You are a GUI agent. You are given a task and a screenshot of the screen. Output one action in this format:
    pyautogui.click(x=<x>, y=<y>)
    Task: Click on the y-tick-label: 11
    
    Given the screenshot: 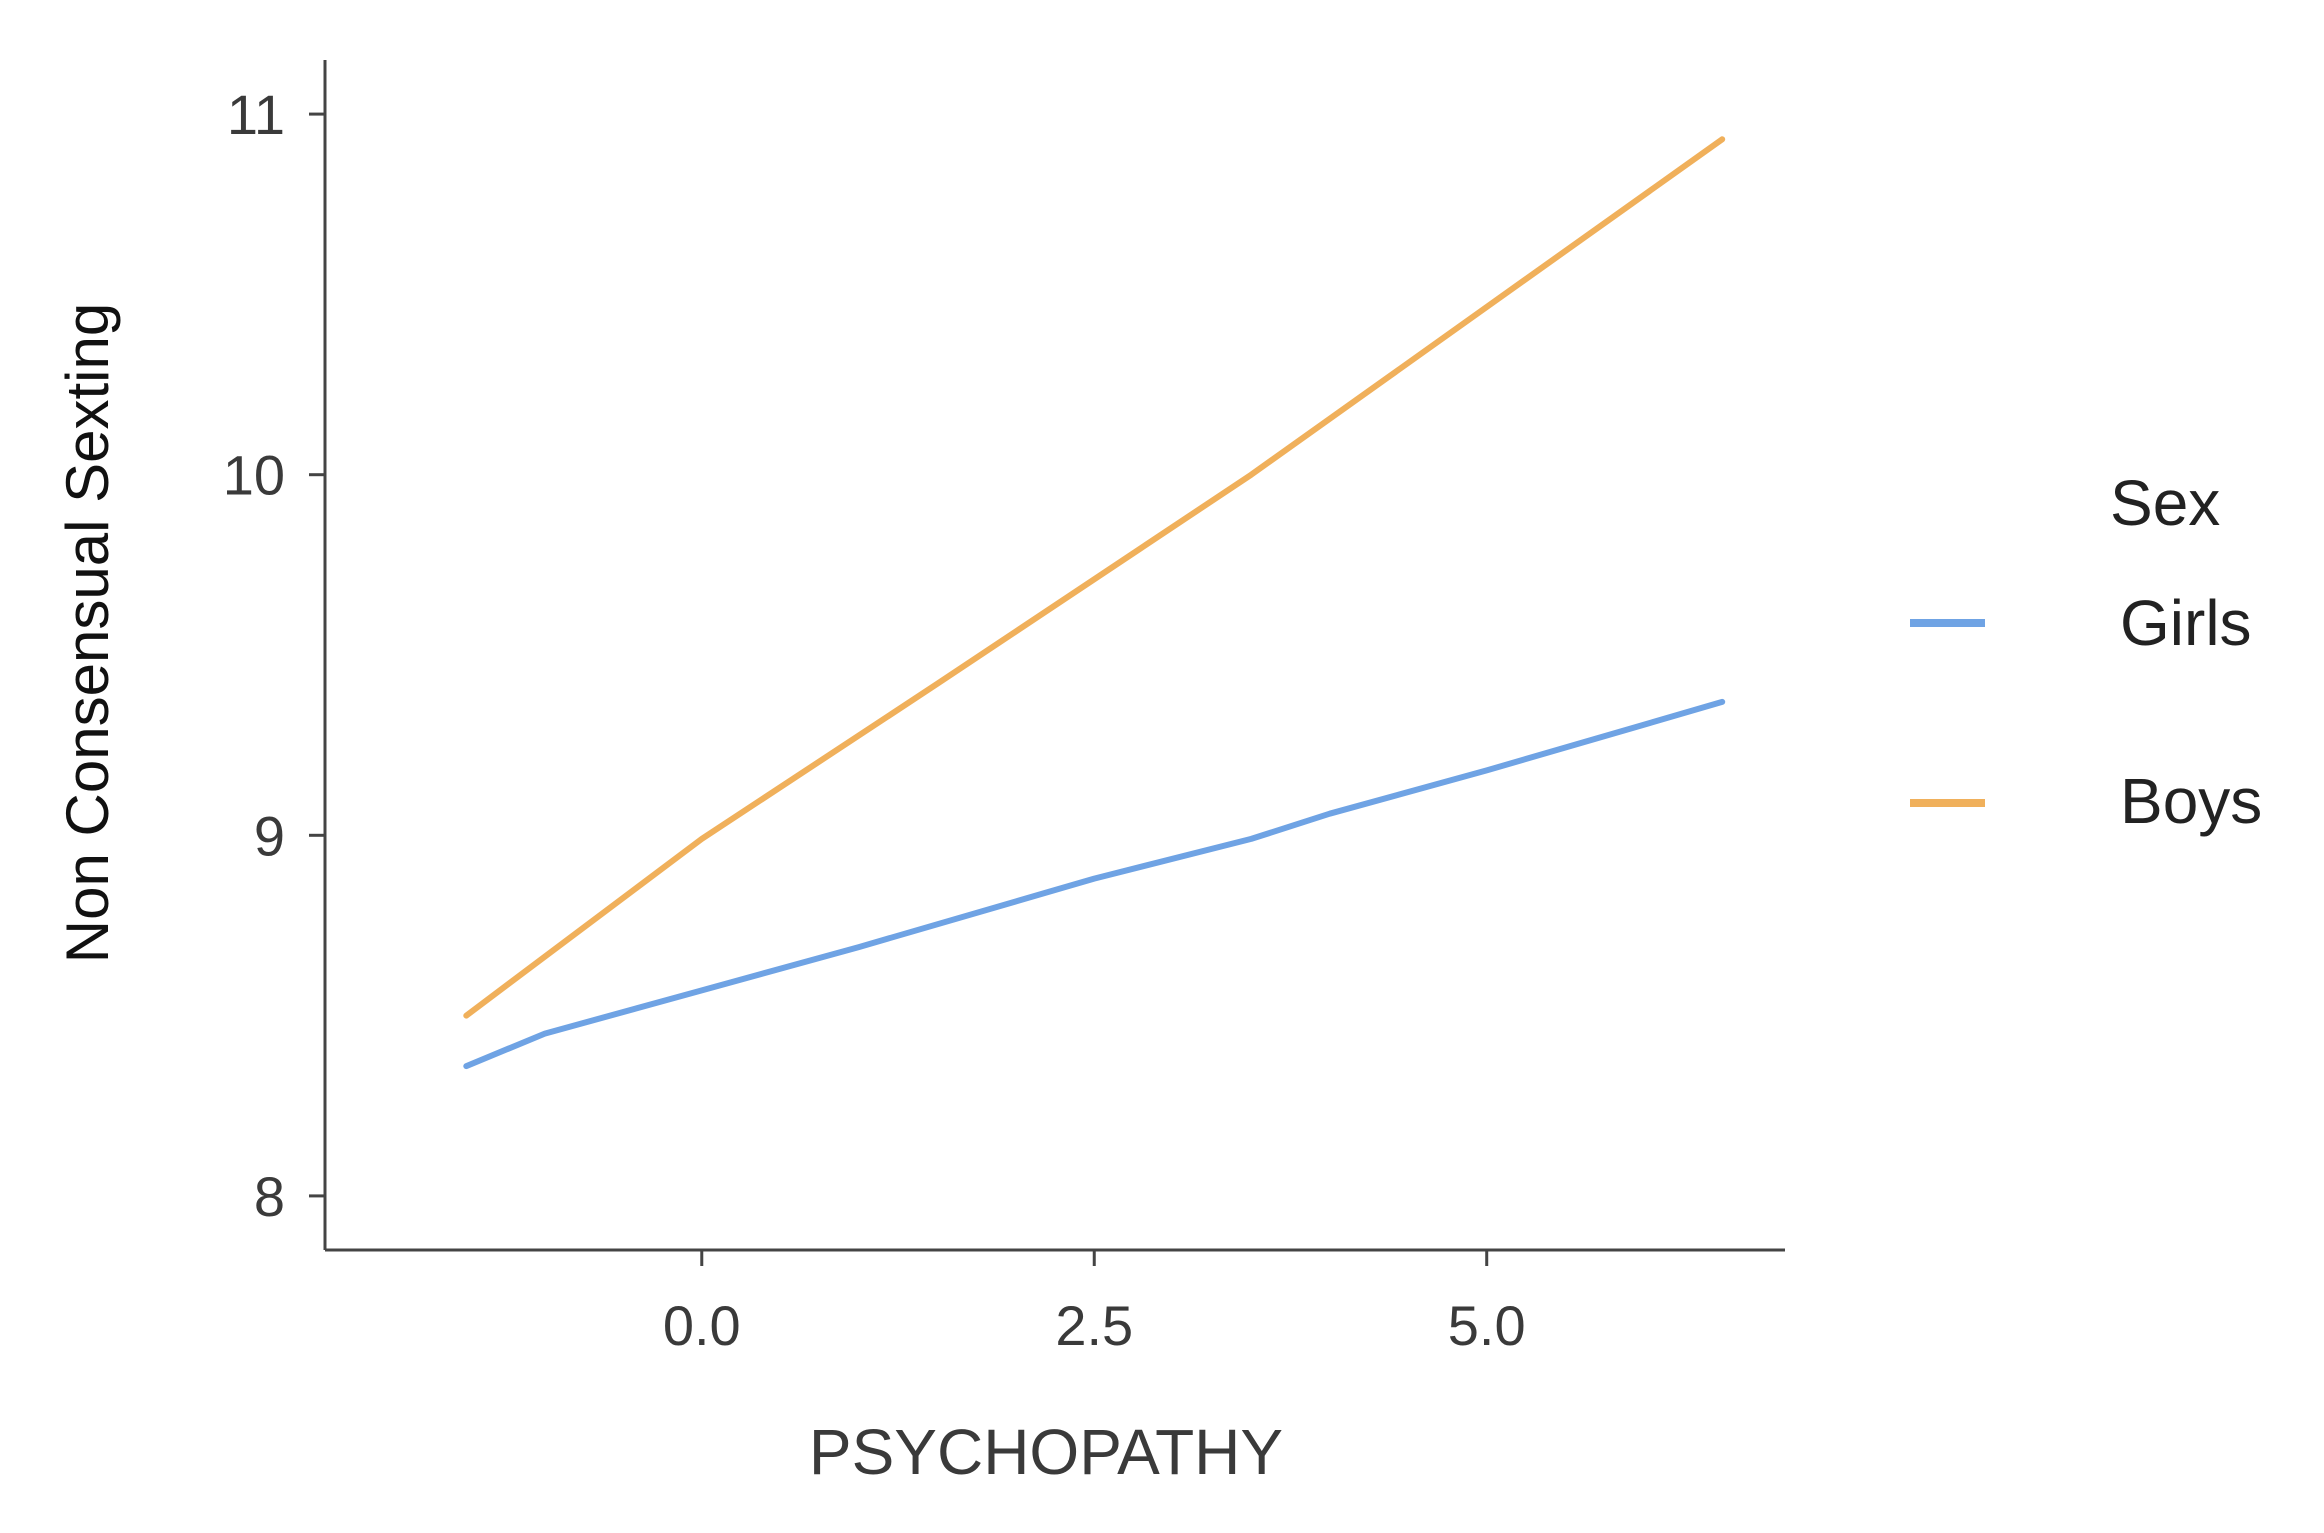 What is the action you would take?
    pyautogui.click(x=256, y=114)
    